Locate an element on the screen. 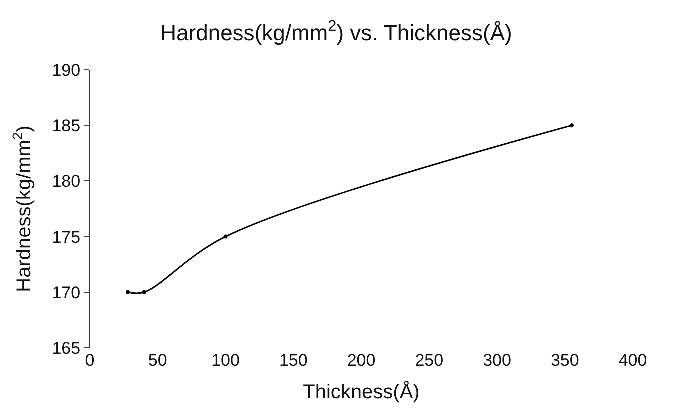  x-axis-title: Thickness(Å) is located at coordinates (361, 392).